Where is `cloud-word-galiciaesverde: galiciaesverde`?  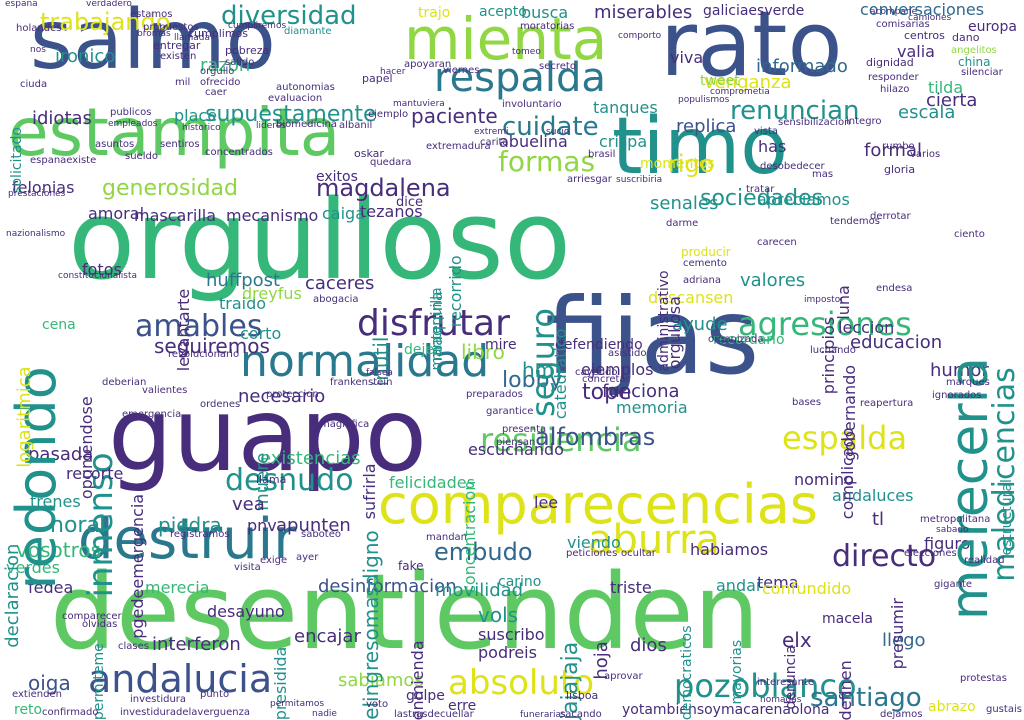
cloud-word-galiciaesverde: galiciaesverde is located at coordinates (754, 11).